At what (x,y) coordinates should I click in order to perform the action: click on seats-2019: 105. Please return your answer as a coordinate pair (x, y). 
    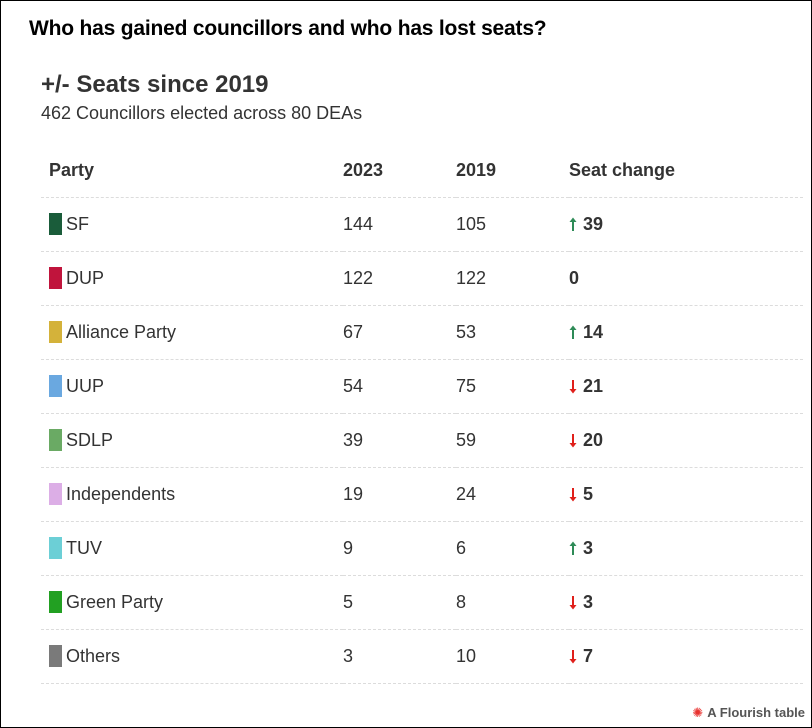
    Looking at the image, I should click on (512, 224).